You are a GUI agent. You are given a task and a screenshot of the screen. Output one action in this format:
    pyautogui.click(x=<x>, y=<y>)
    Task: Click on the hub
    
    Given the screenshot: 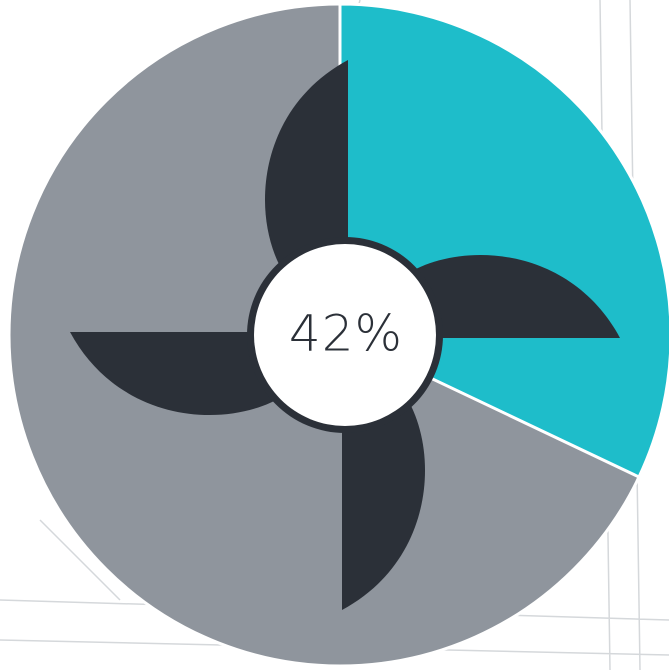 What is the action you would take?
    pyautogui.click(x=345, y=335)
    